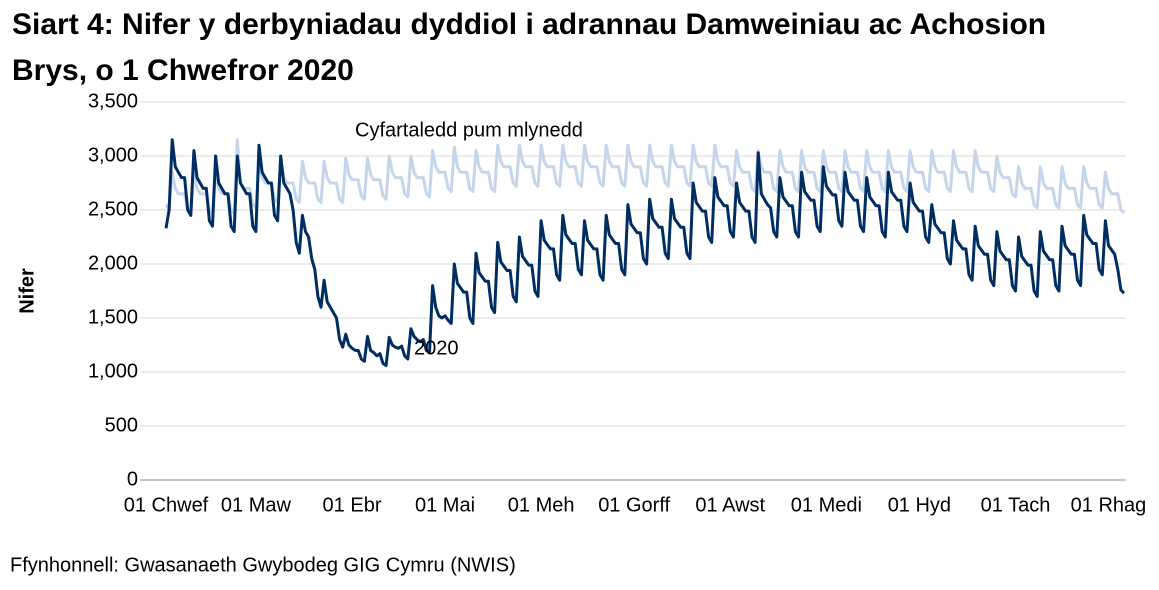 This screenshot has height=590, width=1159. What do you see at coordinates (541, 505) in the screenshot?
I see `x-tick-label: 01 Meh` at bounding box center [541, 505].